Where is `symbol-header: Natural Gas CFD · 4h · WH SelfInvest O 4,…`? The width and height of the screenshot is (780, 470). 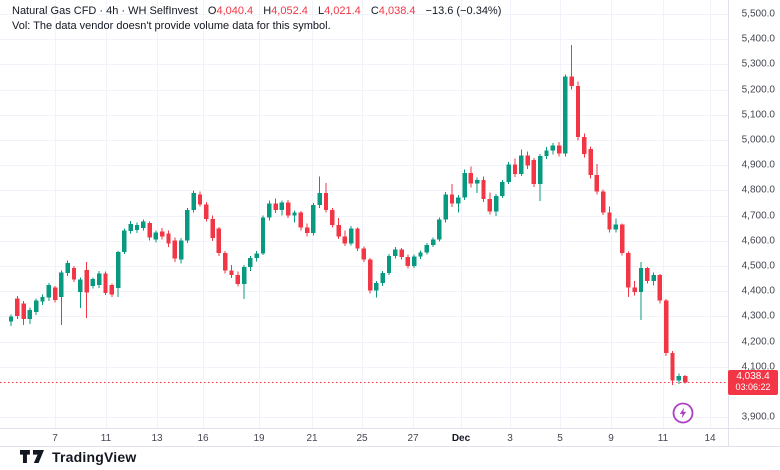 symbol-header: Natural Gas CFD · 4h · WH SelfInvest O 4,… is located at coordinates (256, 11).